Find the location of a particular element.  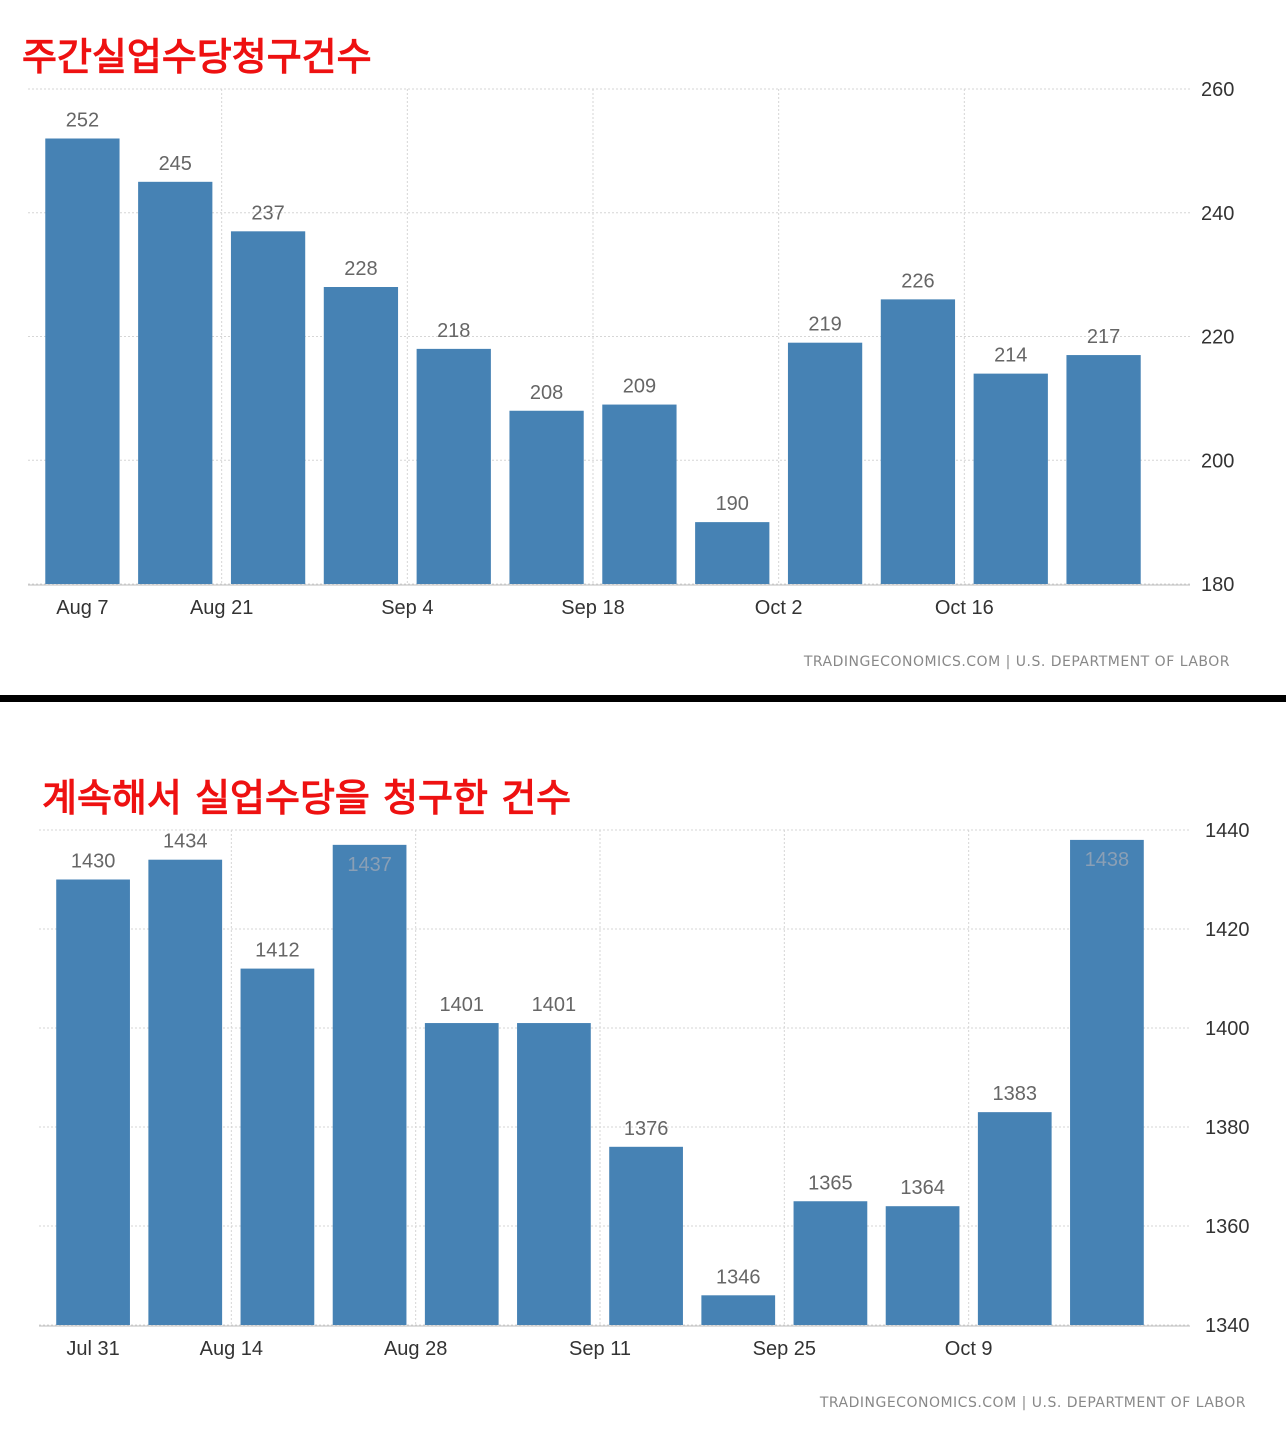

data-label: 1437 is located at coordinates (369, 865).